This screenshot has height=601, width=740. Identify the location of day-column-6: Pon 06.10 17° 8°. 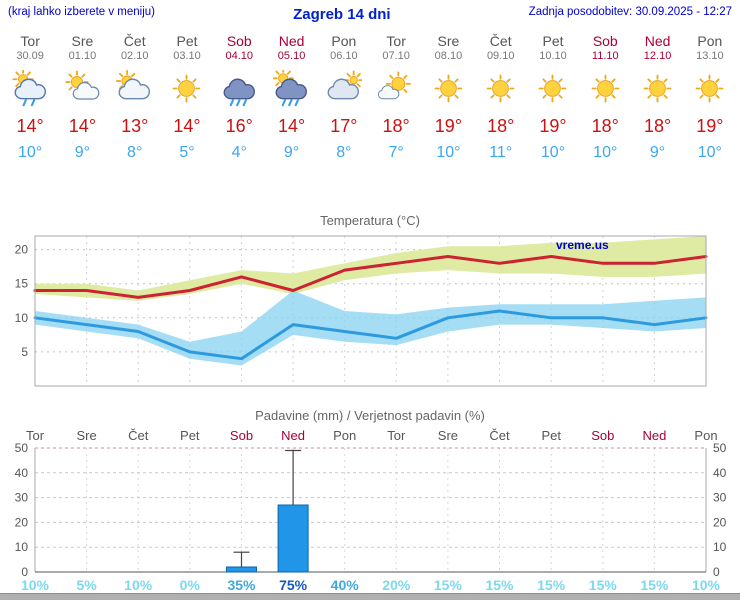
(344, 98).